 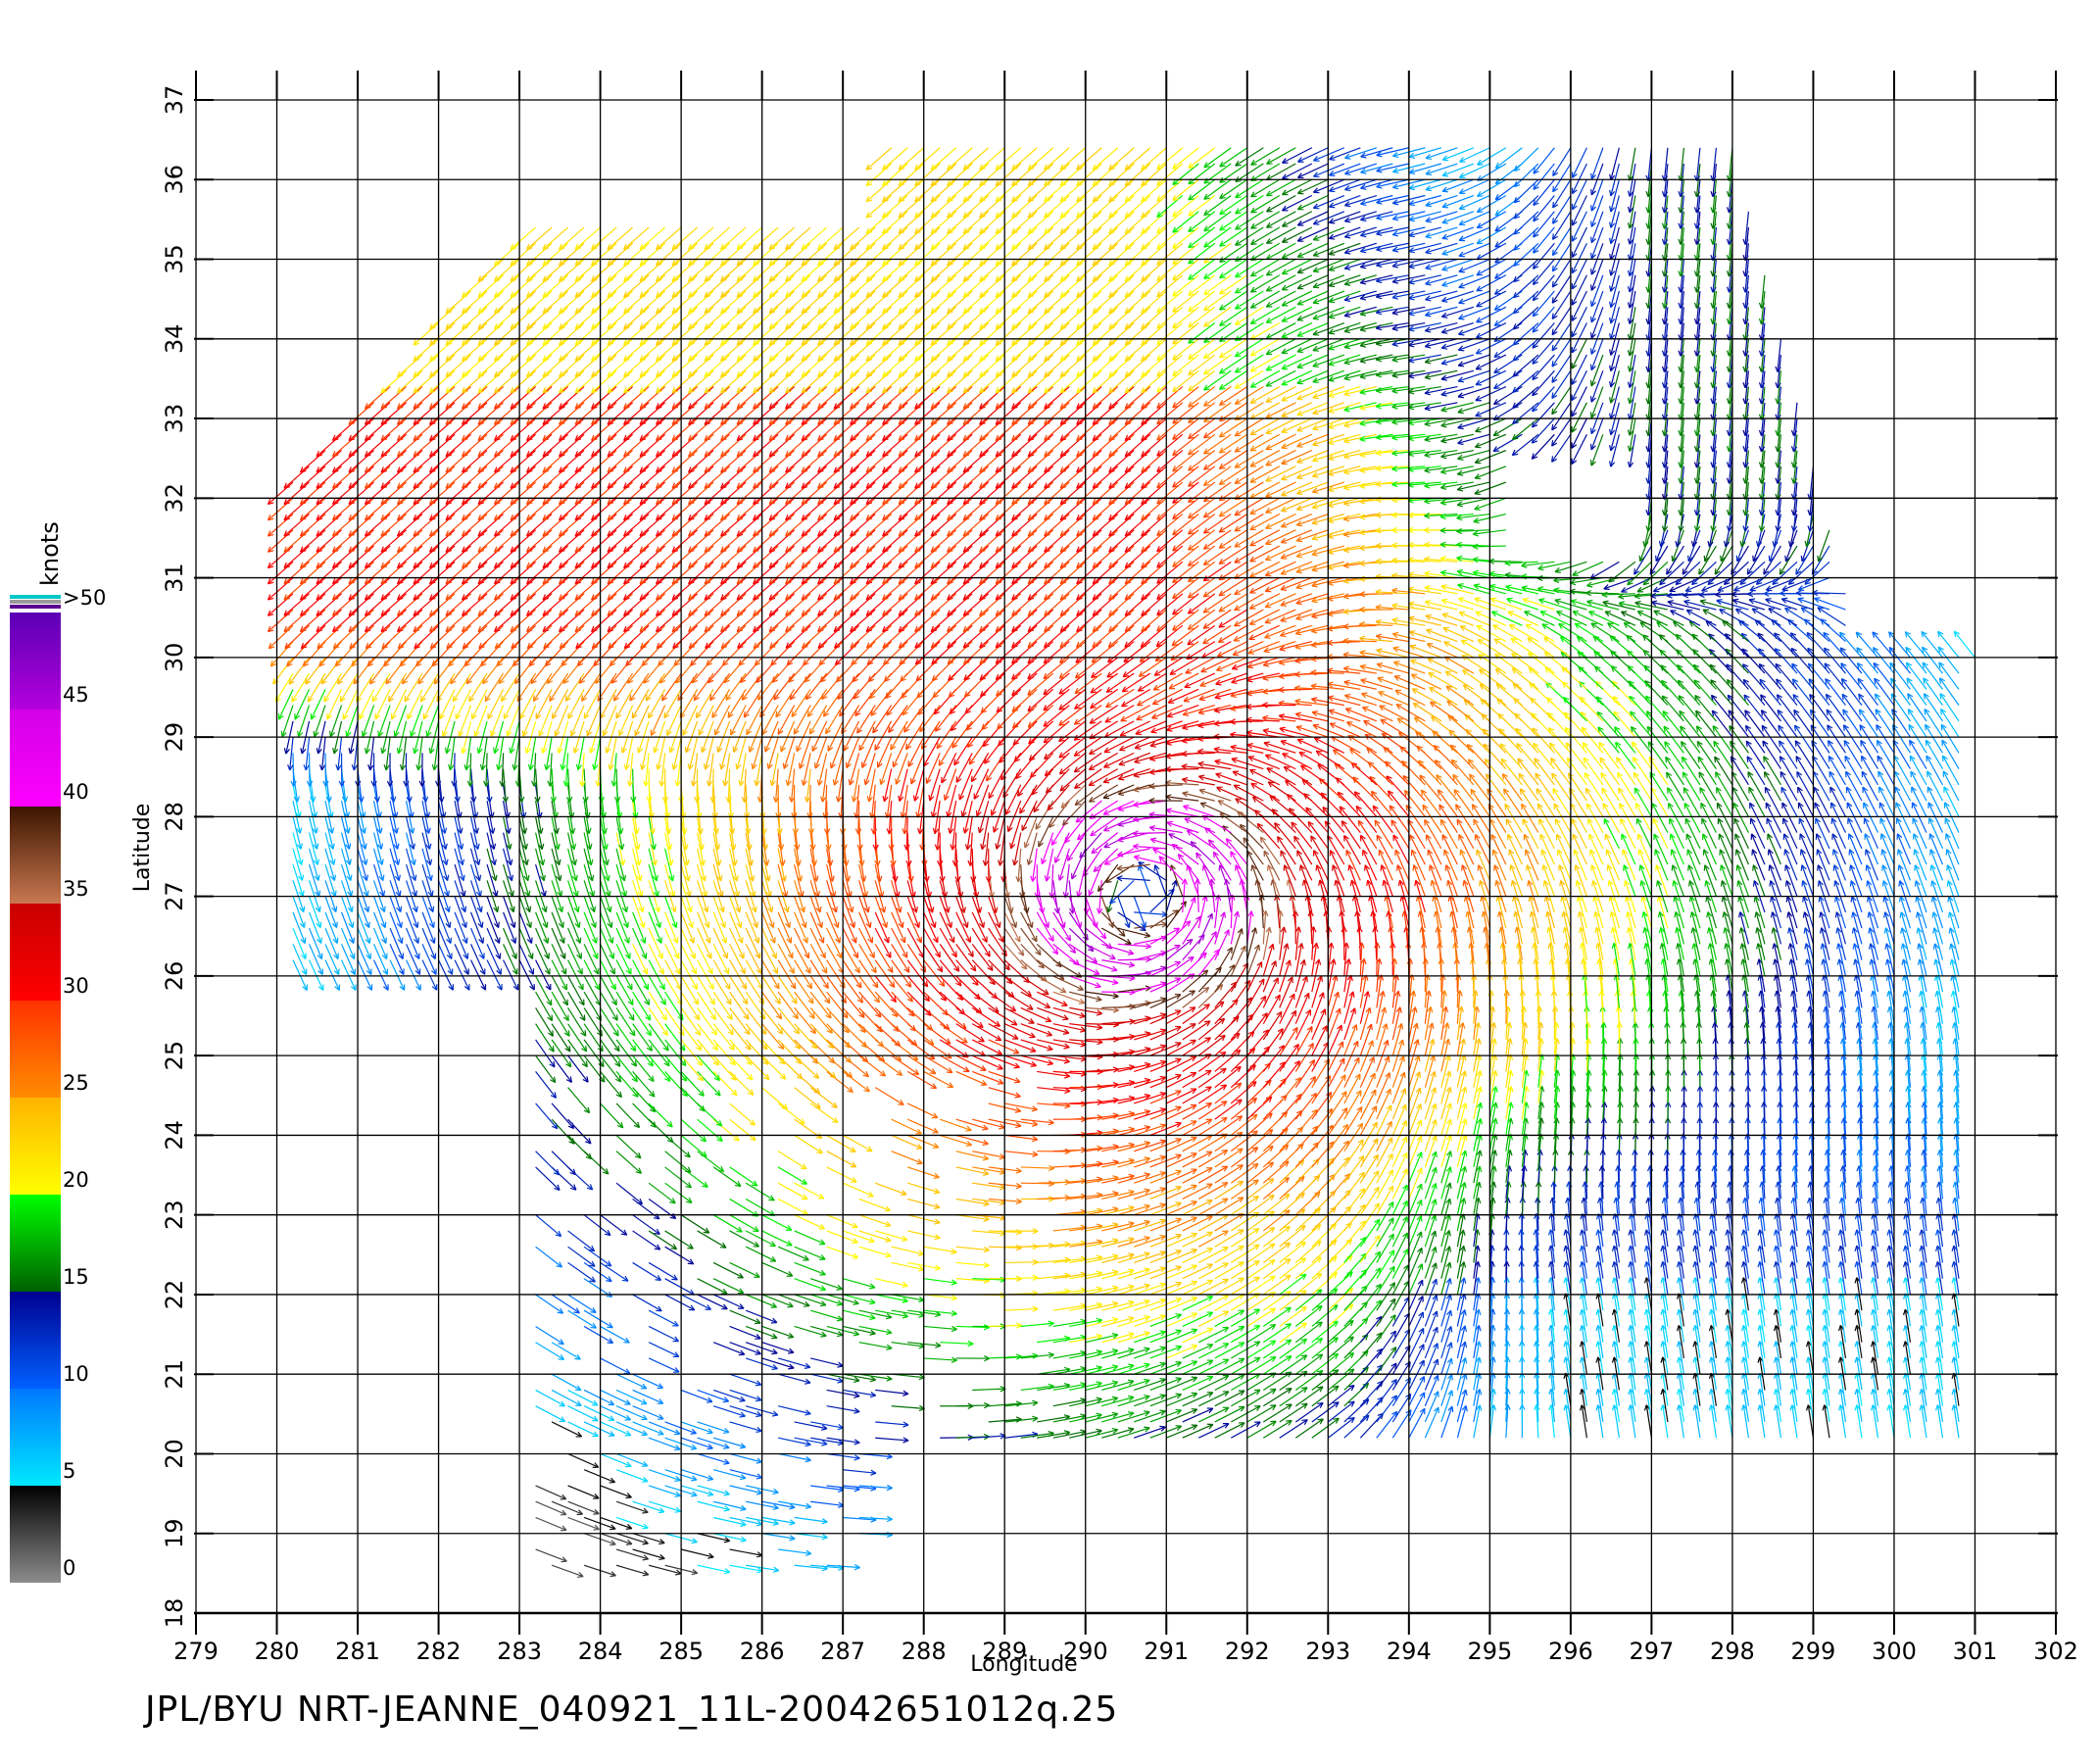 I want to click on colorbar-tick-label: 45, so click(x=76, y=695).